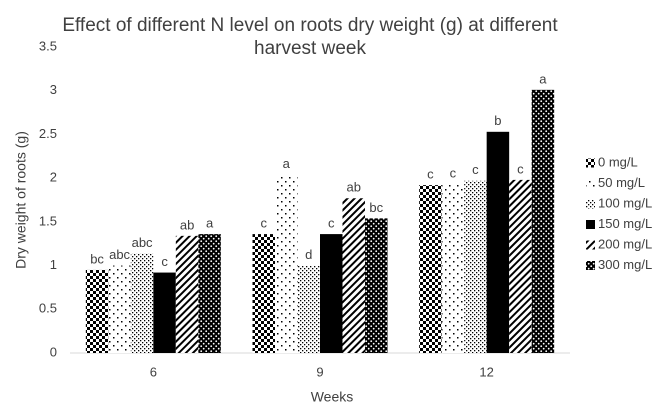 This screenshot has height=408, width=669. Describe the element at coordinates (53, 177) in the screenshot. I see `y-tick-label: 2` at that location.